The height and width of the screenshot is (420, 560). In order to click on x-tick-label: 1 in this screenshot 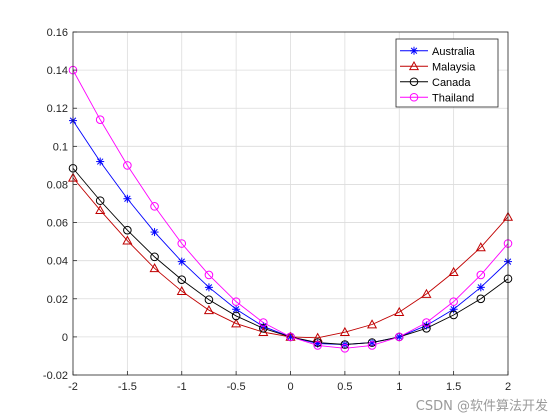, I will do `click(399, 387)`.